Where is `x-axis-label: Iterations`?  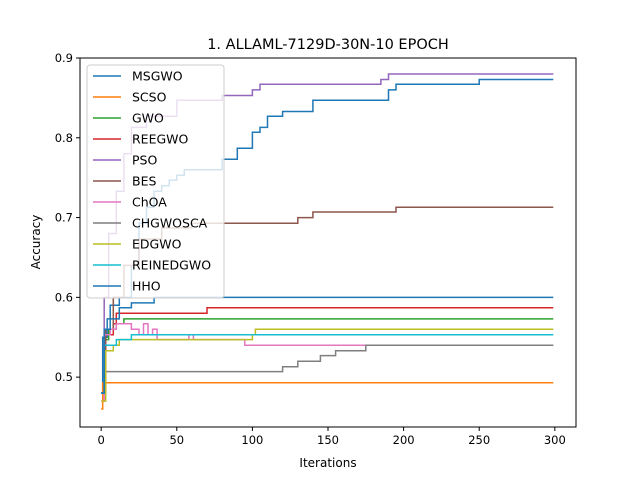 x-axis-label: Iterations is located at coordinates (327, 463).